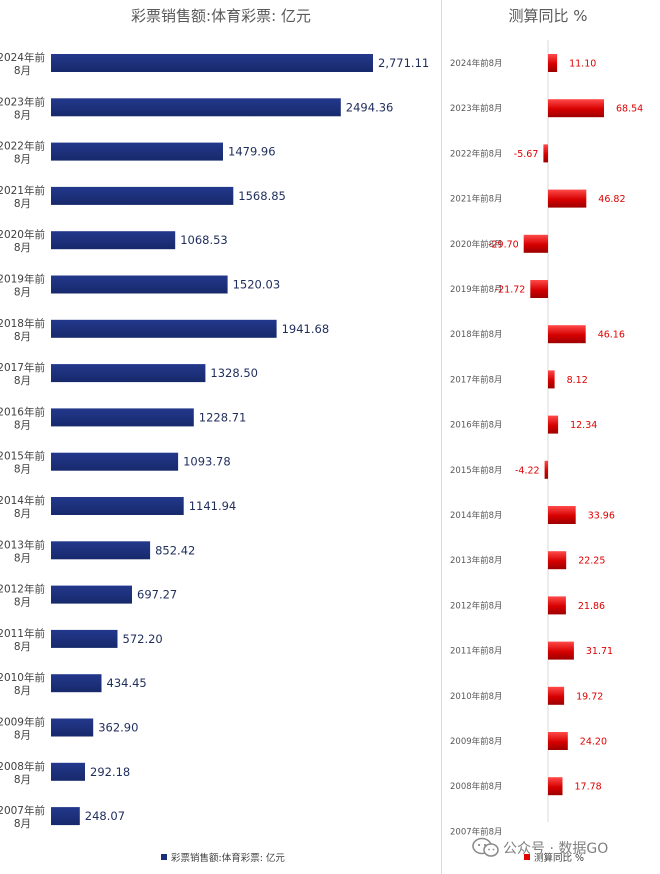  What do you see at coordinates (476, 560) in the screenshot?
I see `growth-category-label: 2013年前8月` at bounding box center [476, 560].